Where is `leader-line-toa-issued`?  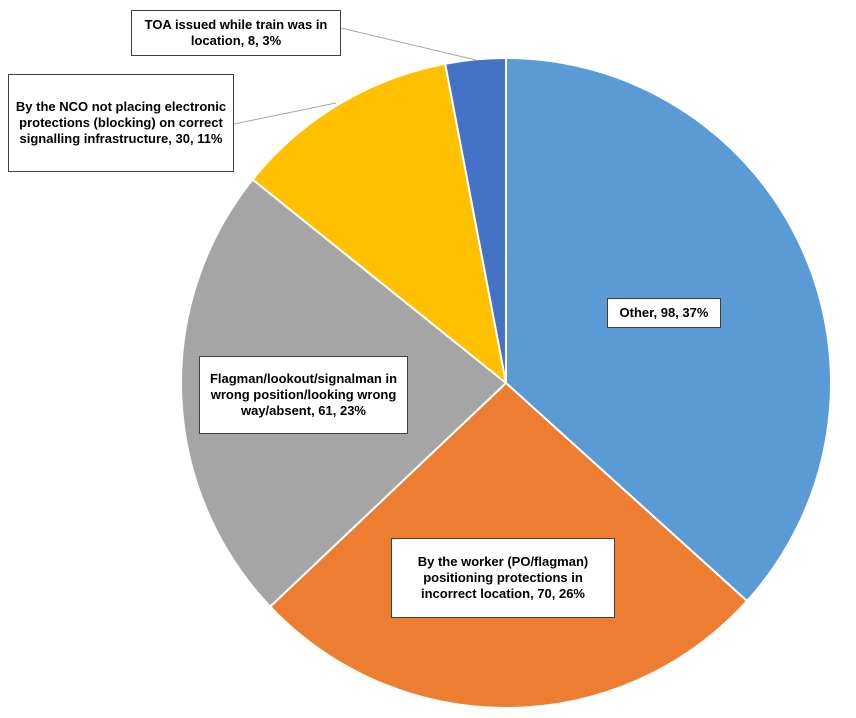 leader-line-toa-issued is located at coordinates (408, 44).